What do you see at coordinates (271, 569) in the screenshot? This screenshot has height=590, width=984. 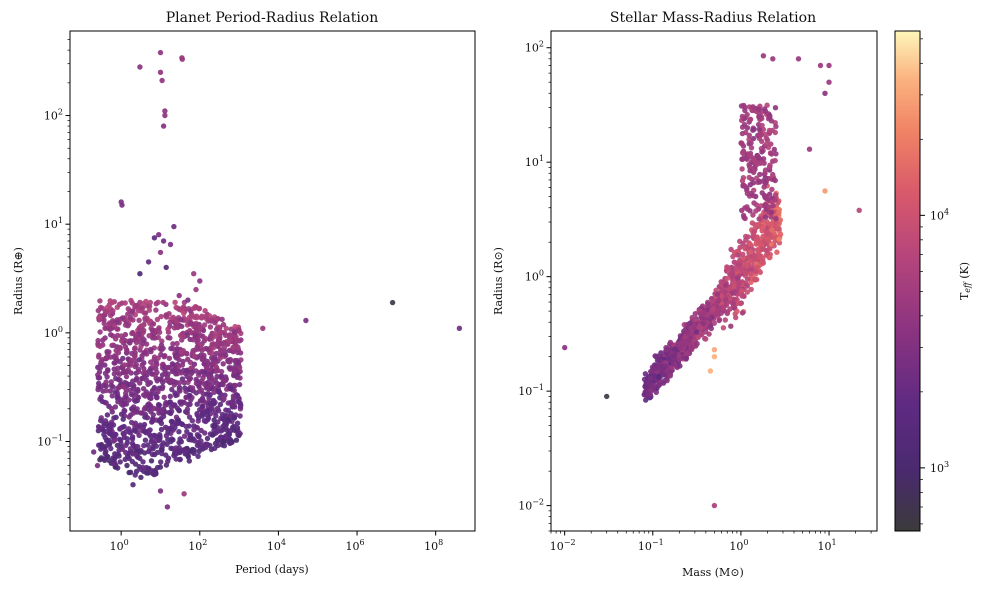 I see `x-axis-label: Period (days)` at bounding box center [271, 569].